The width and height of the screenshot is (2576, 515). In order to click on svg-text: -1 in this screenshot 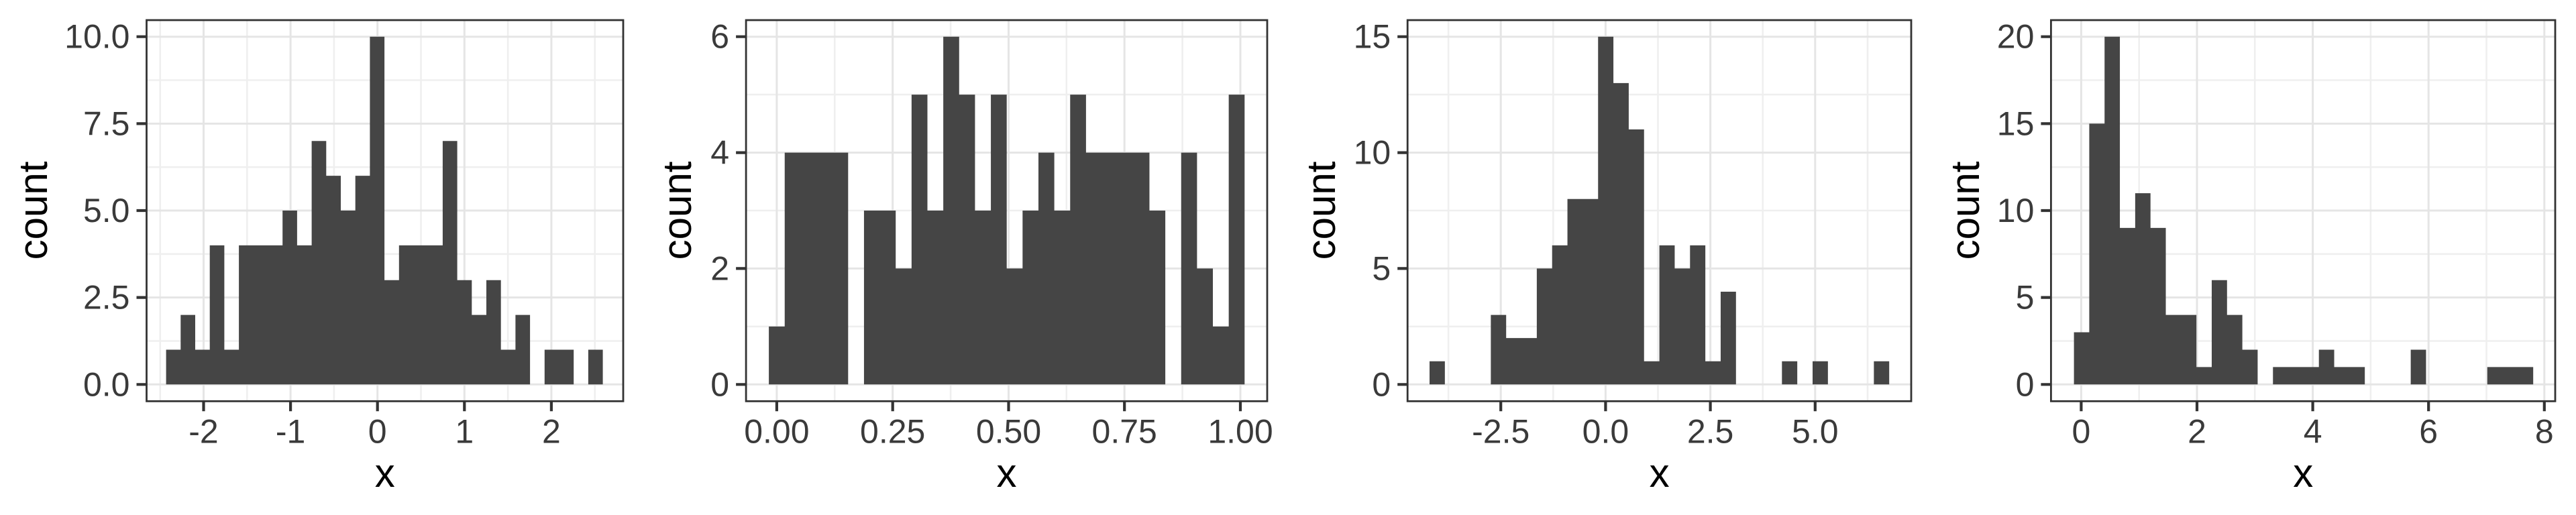, I will do `click(290, 432)`.